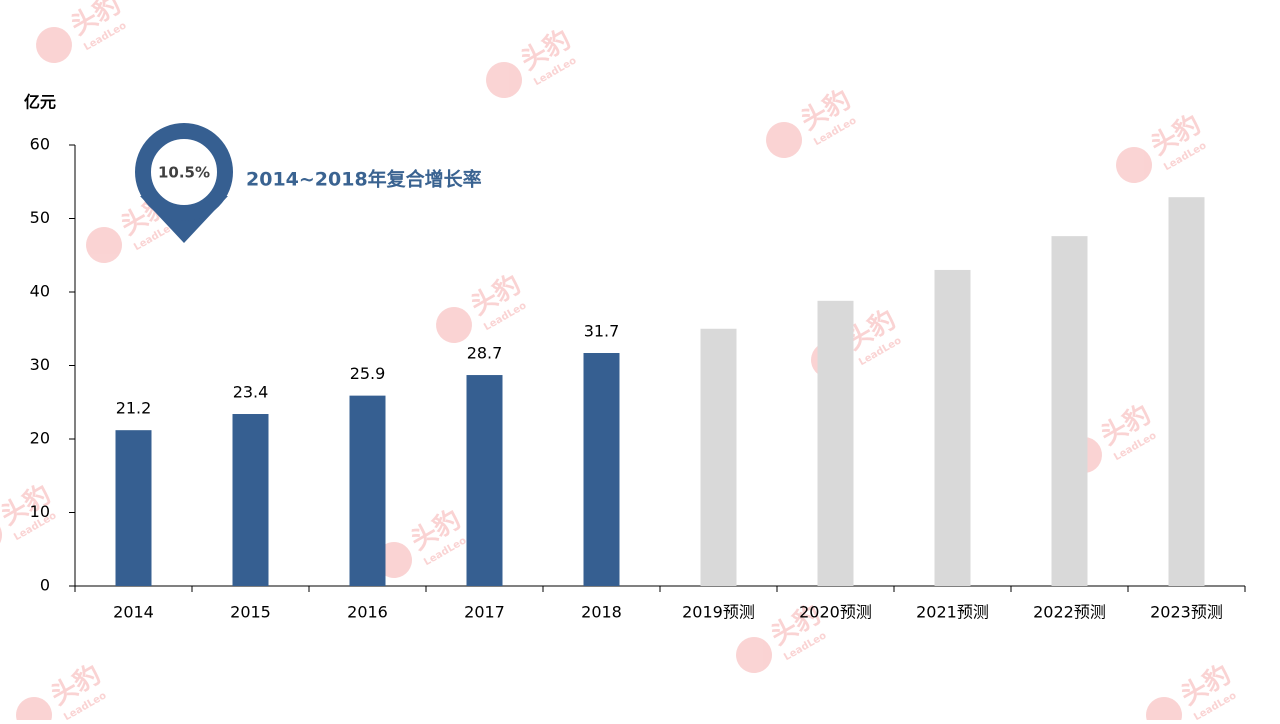 The image size is (1280, 724). I want to click on value-label: 31.7, so click(602, 331).